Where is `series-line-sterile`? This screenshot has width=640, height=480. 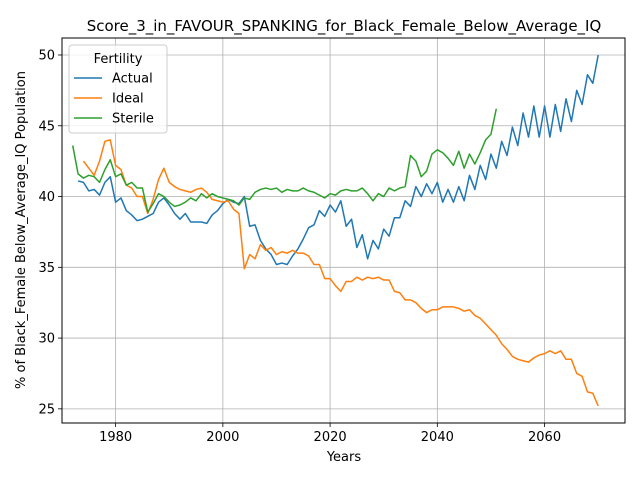
series-line-sterile is located at coordinates (284, 160).